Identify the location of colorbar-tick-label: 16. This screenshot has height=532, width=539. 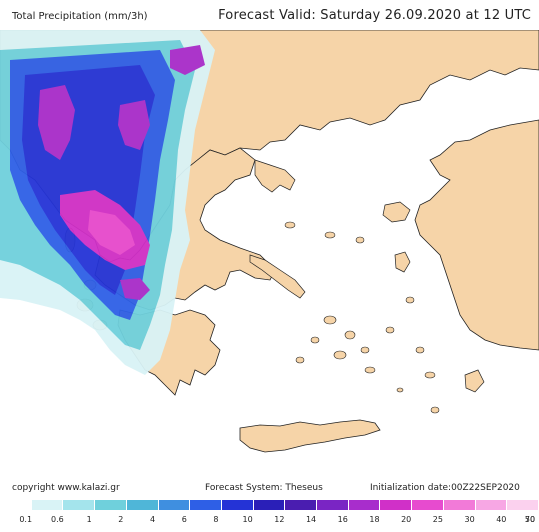
(342, 519).